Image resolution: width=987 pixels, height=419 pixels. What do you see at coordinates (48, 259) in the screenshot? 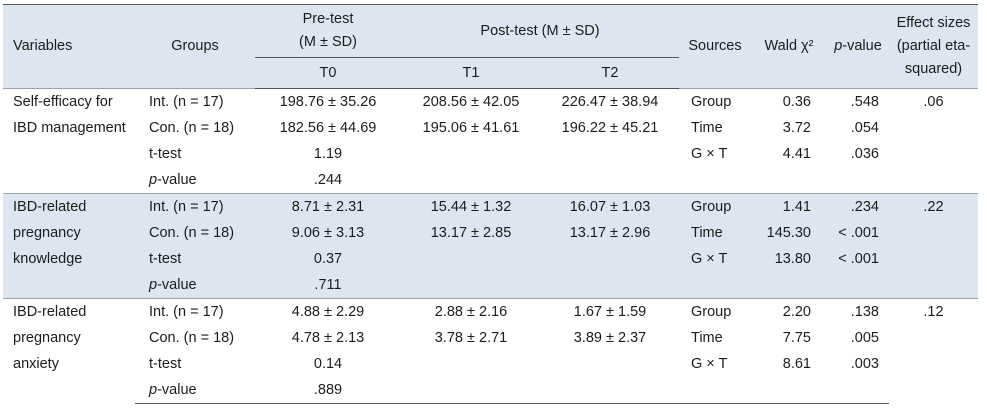
I see `variable-line: knowledge` at bounding box center [48, 259].